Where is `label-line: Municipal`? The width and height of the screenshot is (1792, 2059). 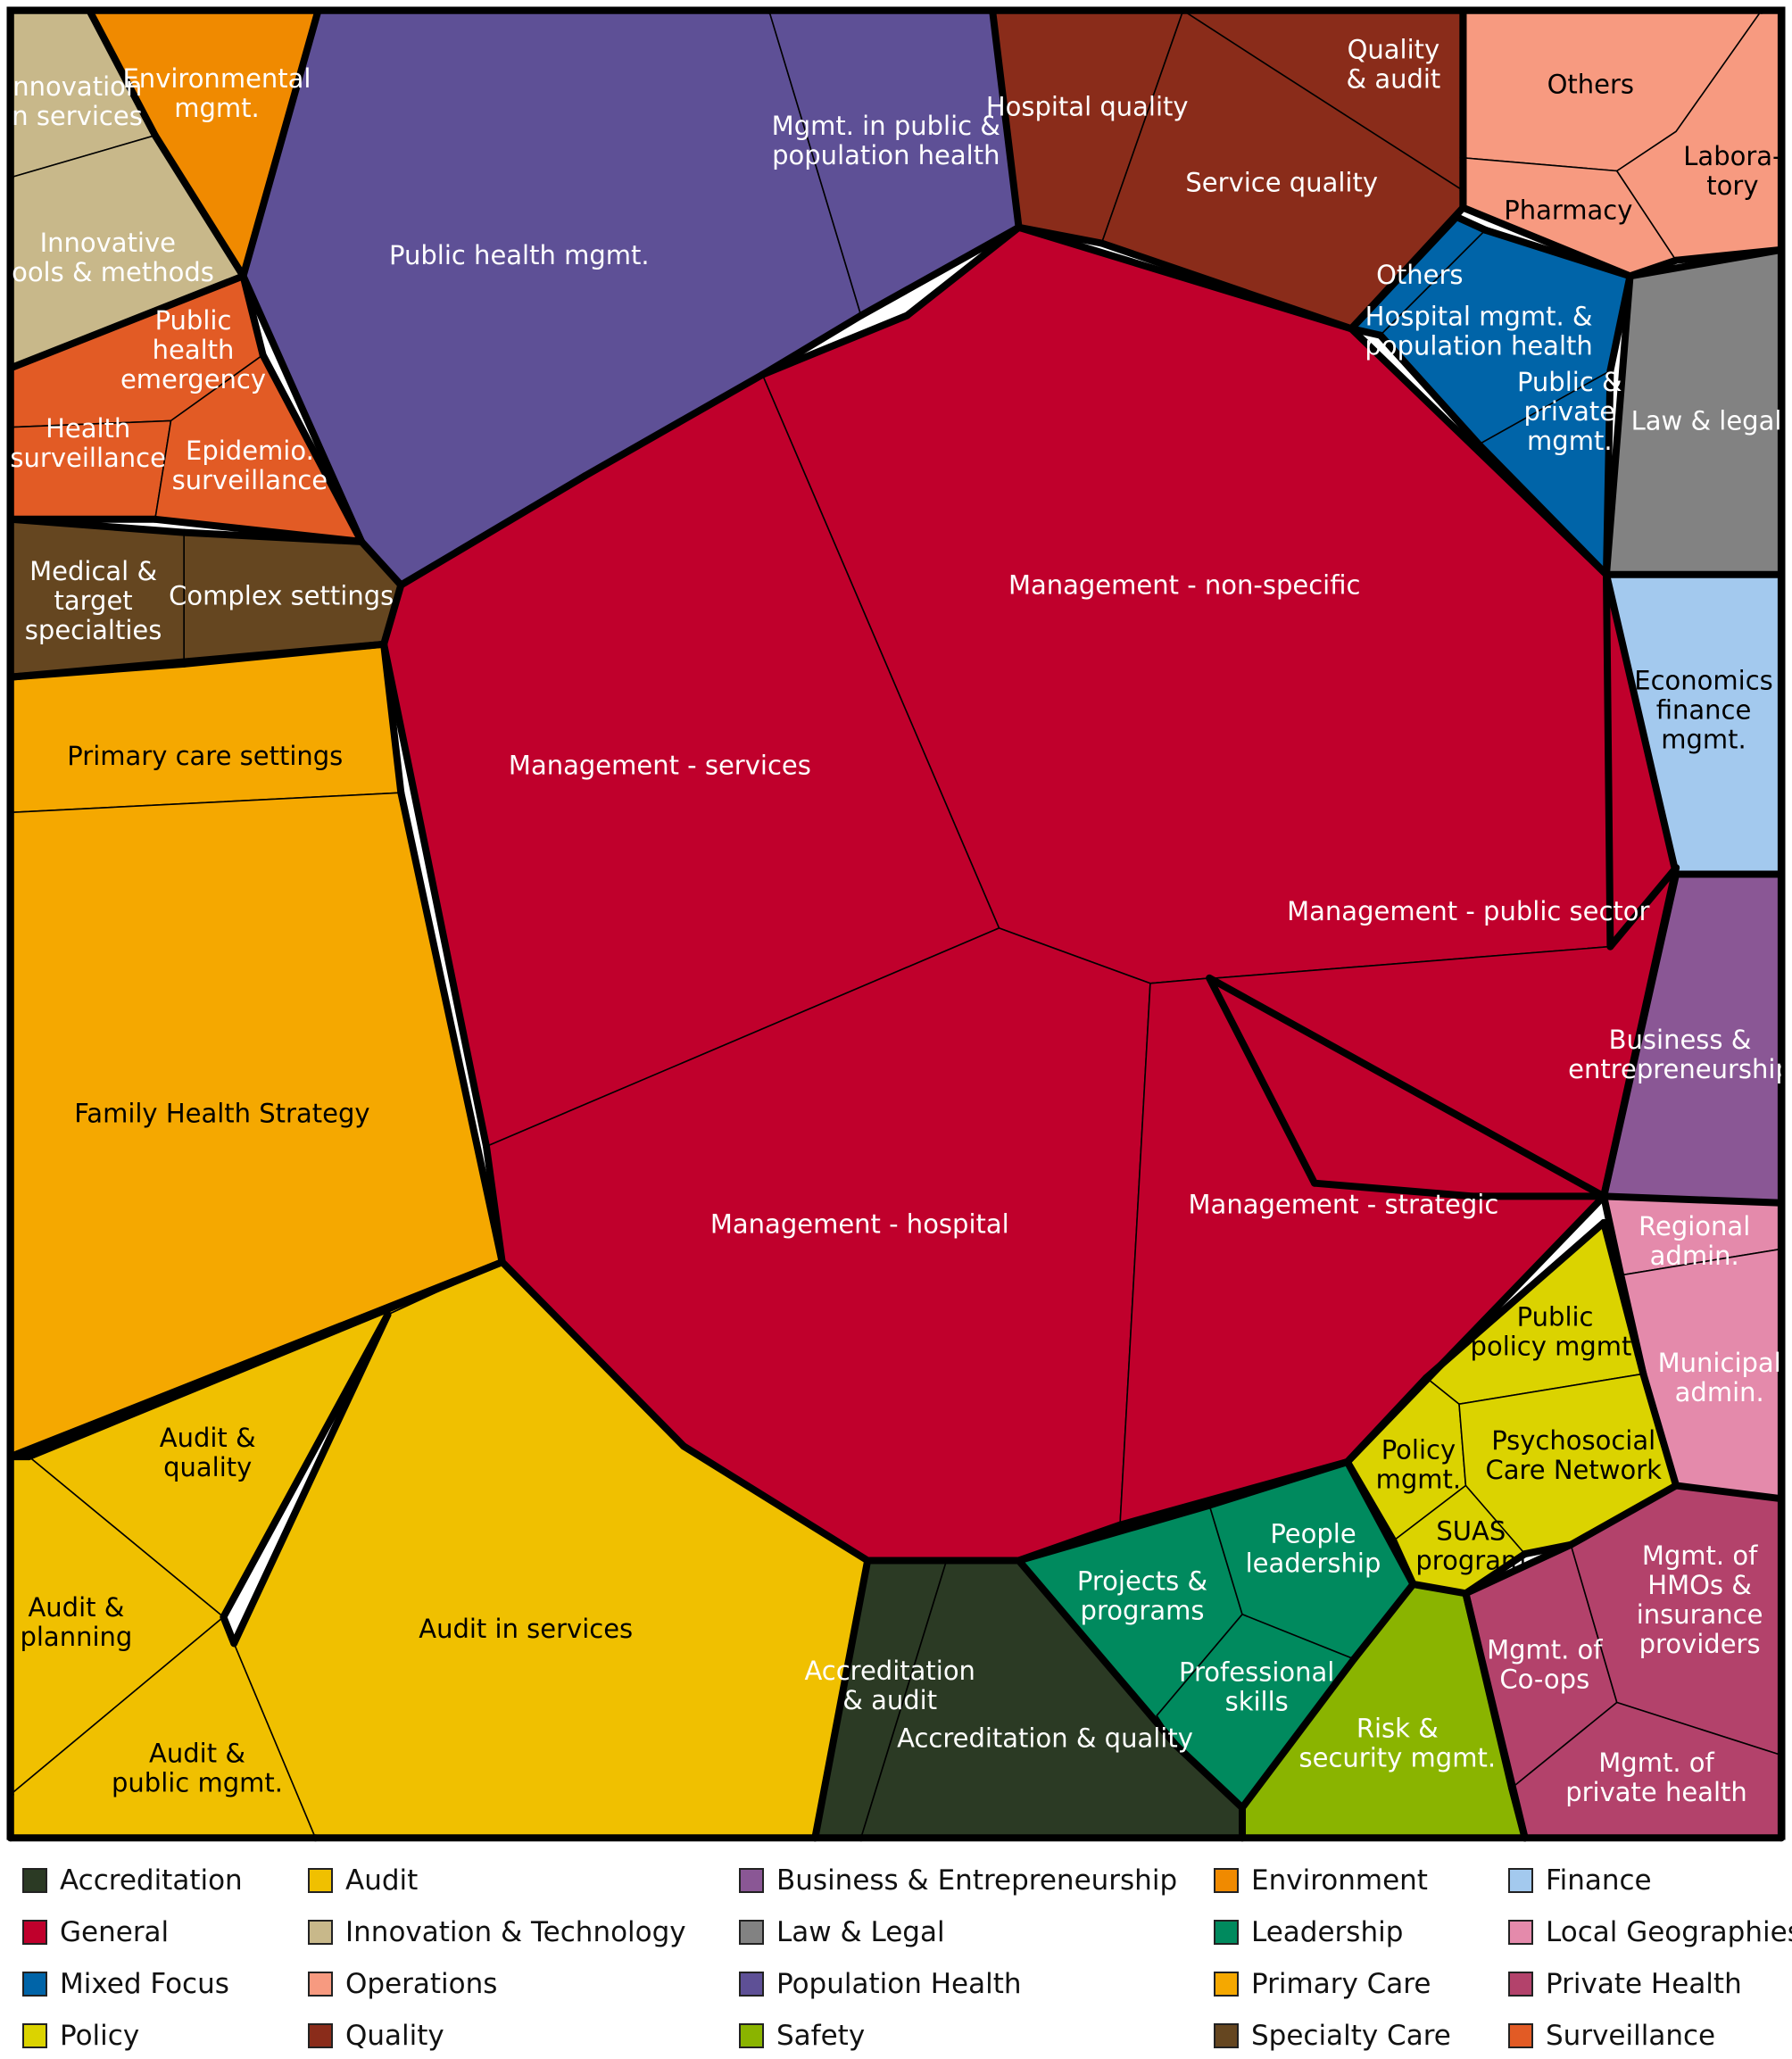
label-line: Municipal is located at coordinates (1719, 1363).